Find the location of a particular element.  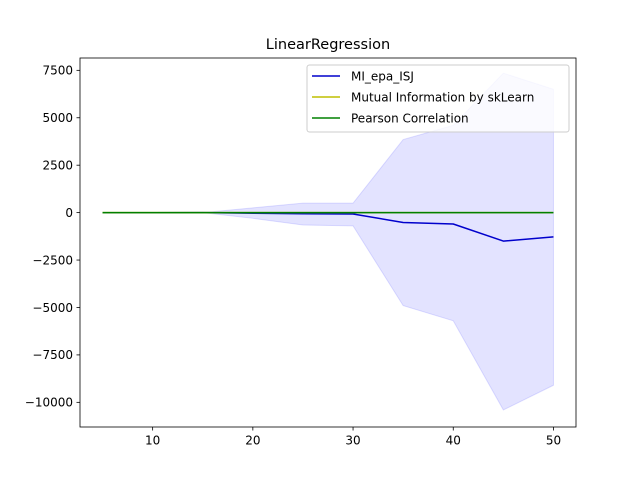

series-layer is located at coordinates (328, 226).